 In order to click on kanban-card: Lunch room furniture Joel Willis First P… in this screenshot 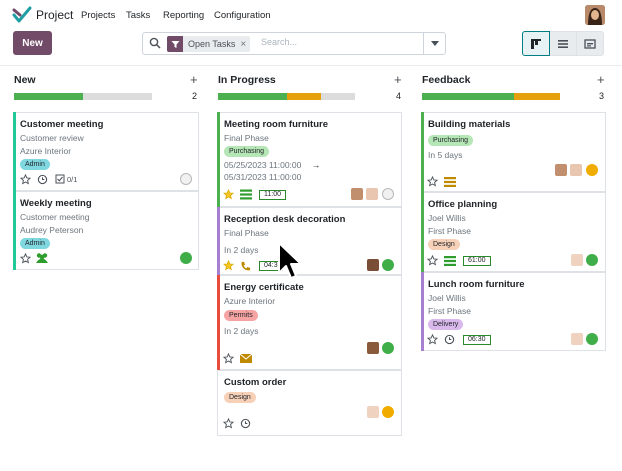, I will do `click(513, 311)`.